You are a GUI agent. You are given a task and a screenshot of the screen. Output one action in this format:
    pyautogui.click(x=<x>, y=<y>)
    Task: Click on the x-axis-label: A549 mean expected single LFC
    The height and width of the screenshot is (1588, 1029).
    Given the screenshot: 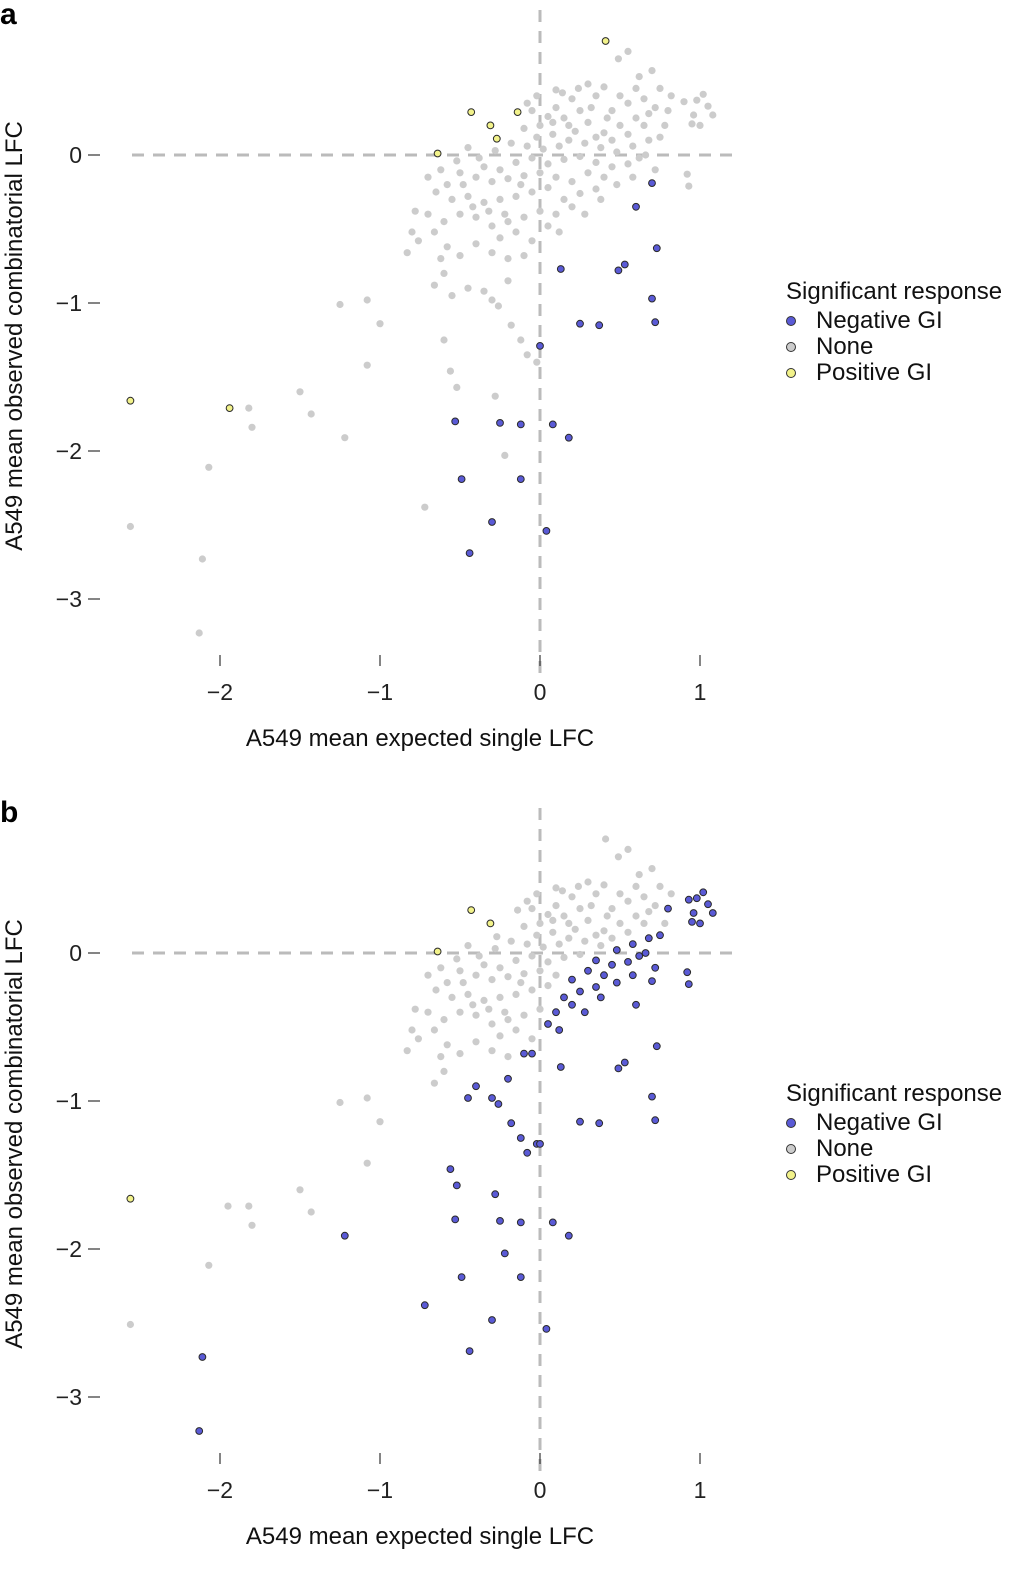 What is the action you would take?
    pyautogui.click(x=420, y=1536)
    